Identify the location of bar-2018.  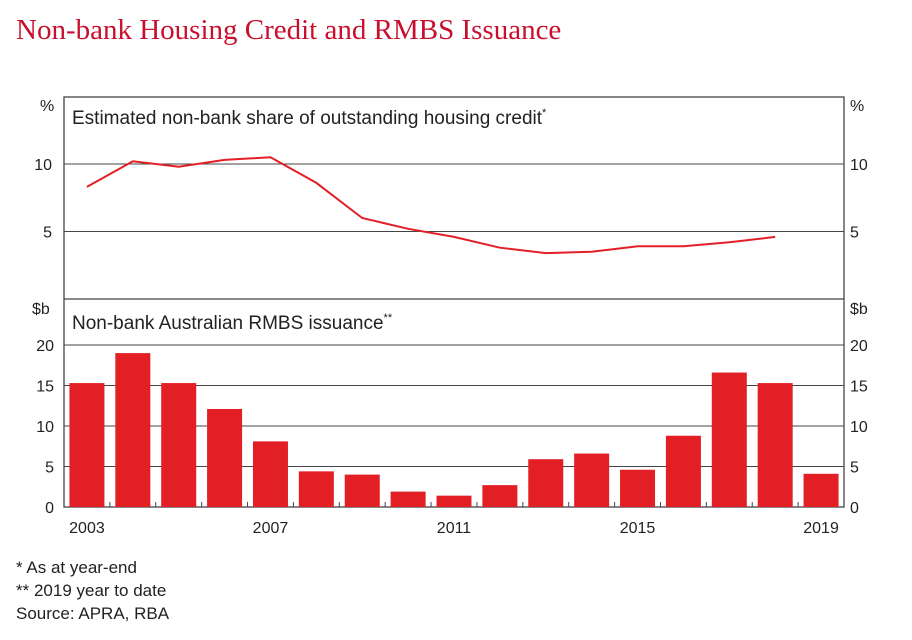
(775, 445).